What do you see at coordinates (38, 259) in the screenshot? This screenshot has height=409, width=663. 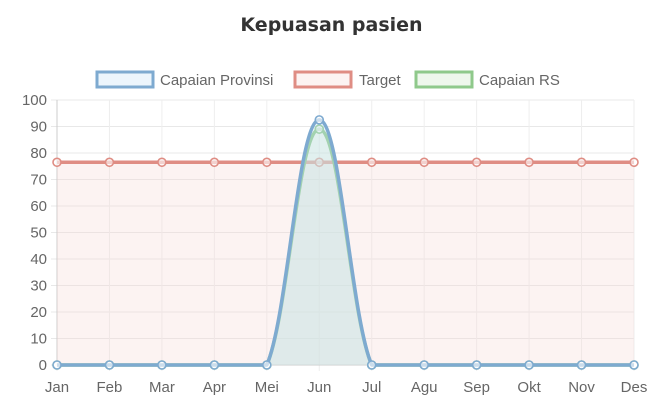 I see `y-tick-label: 40` at bounding box center [38, 259].